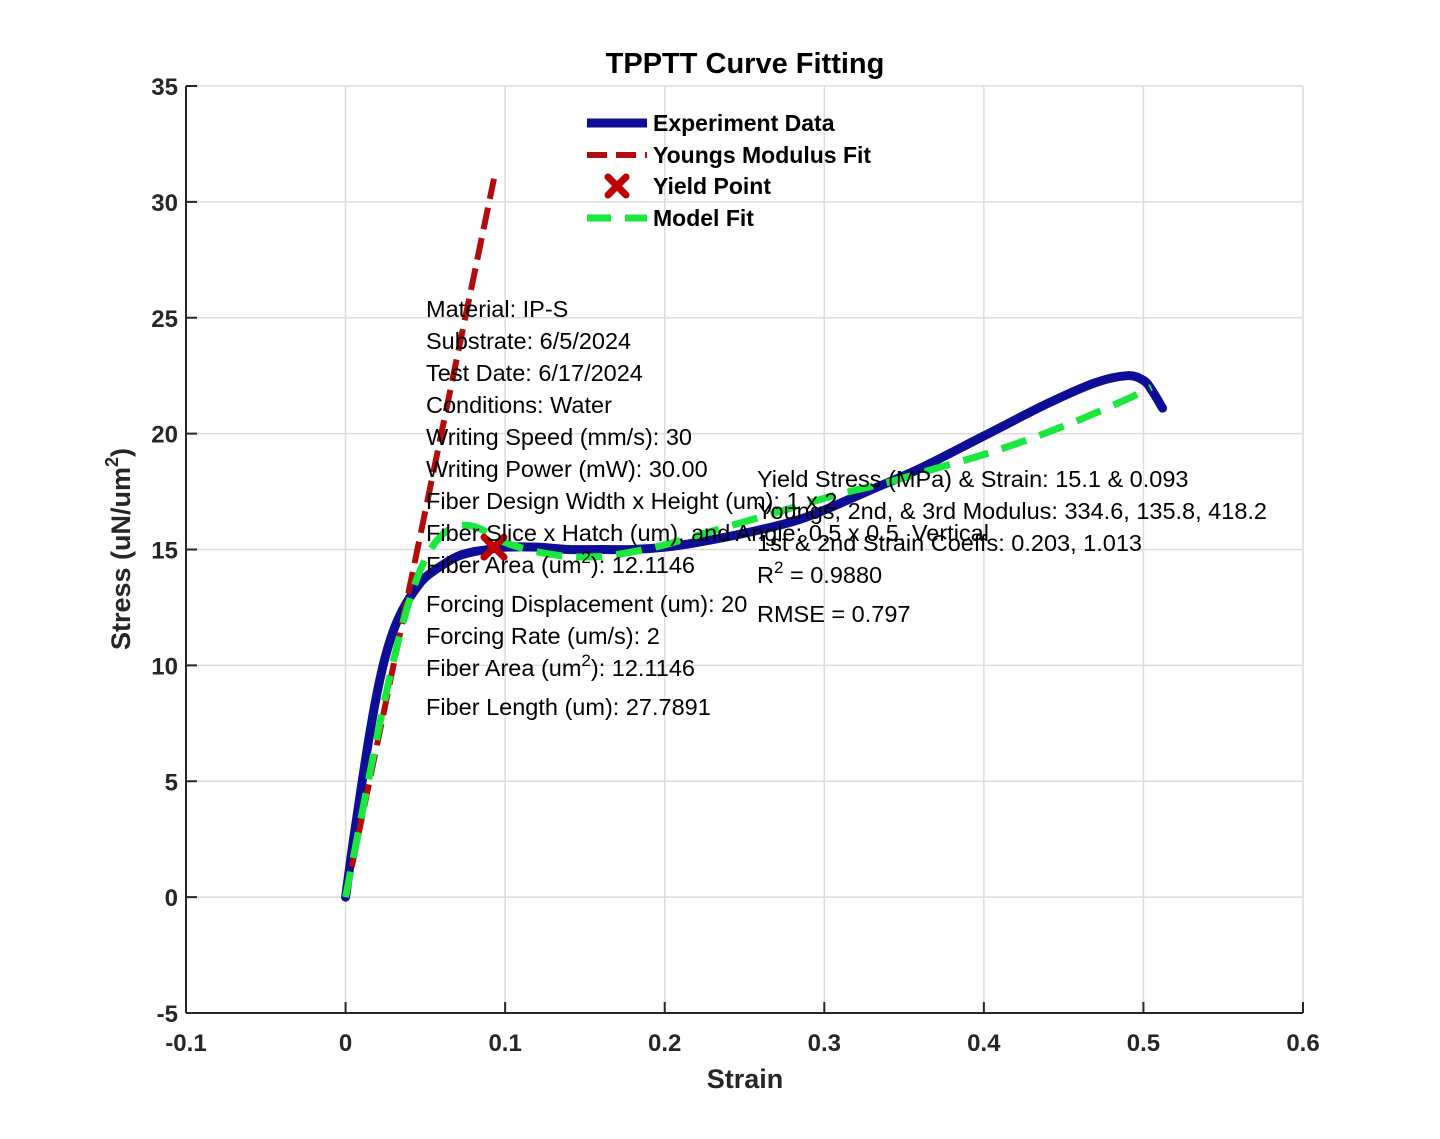  Describe the element at coordinates (984, 1043) in the screenshot. I see `x-tick-label: 0.4` at that location.